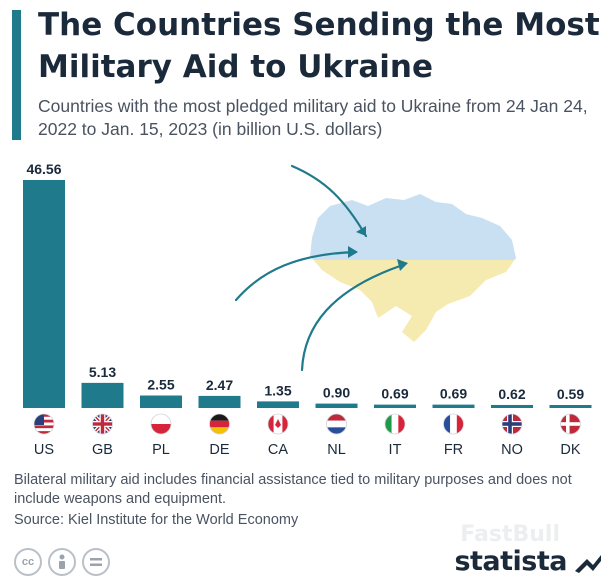  What do you see at coordinates (219, 450) in the screenshot?
I see `category-label-de: DE` at bounding box center [219, 450].